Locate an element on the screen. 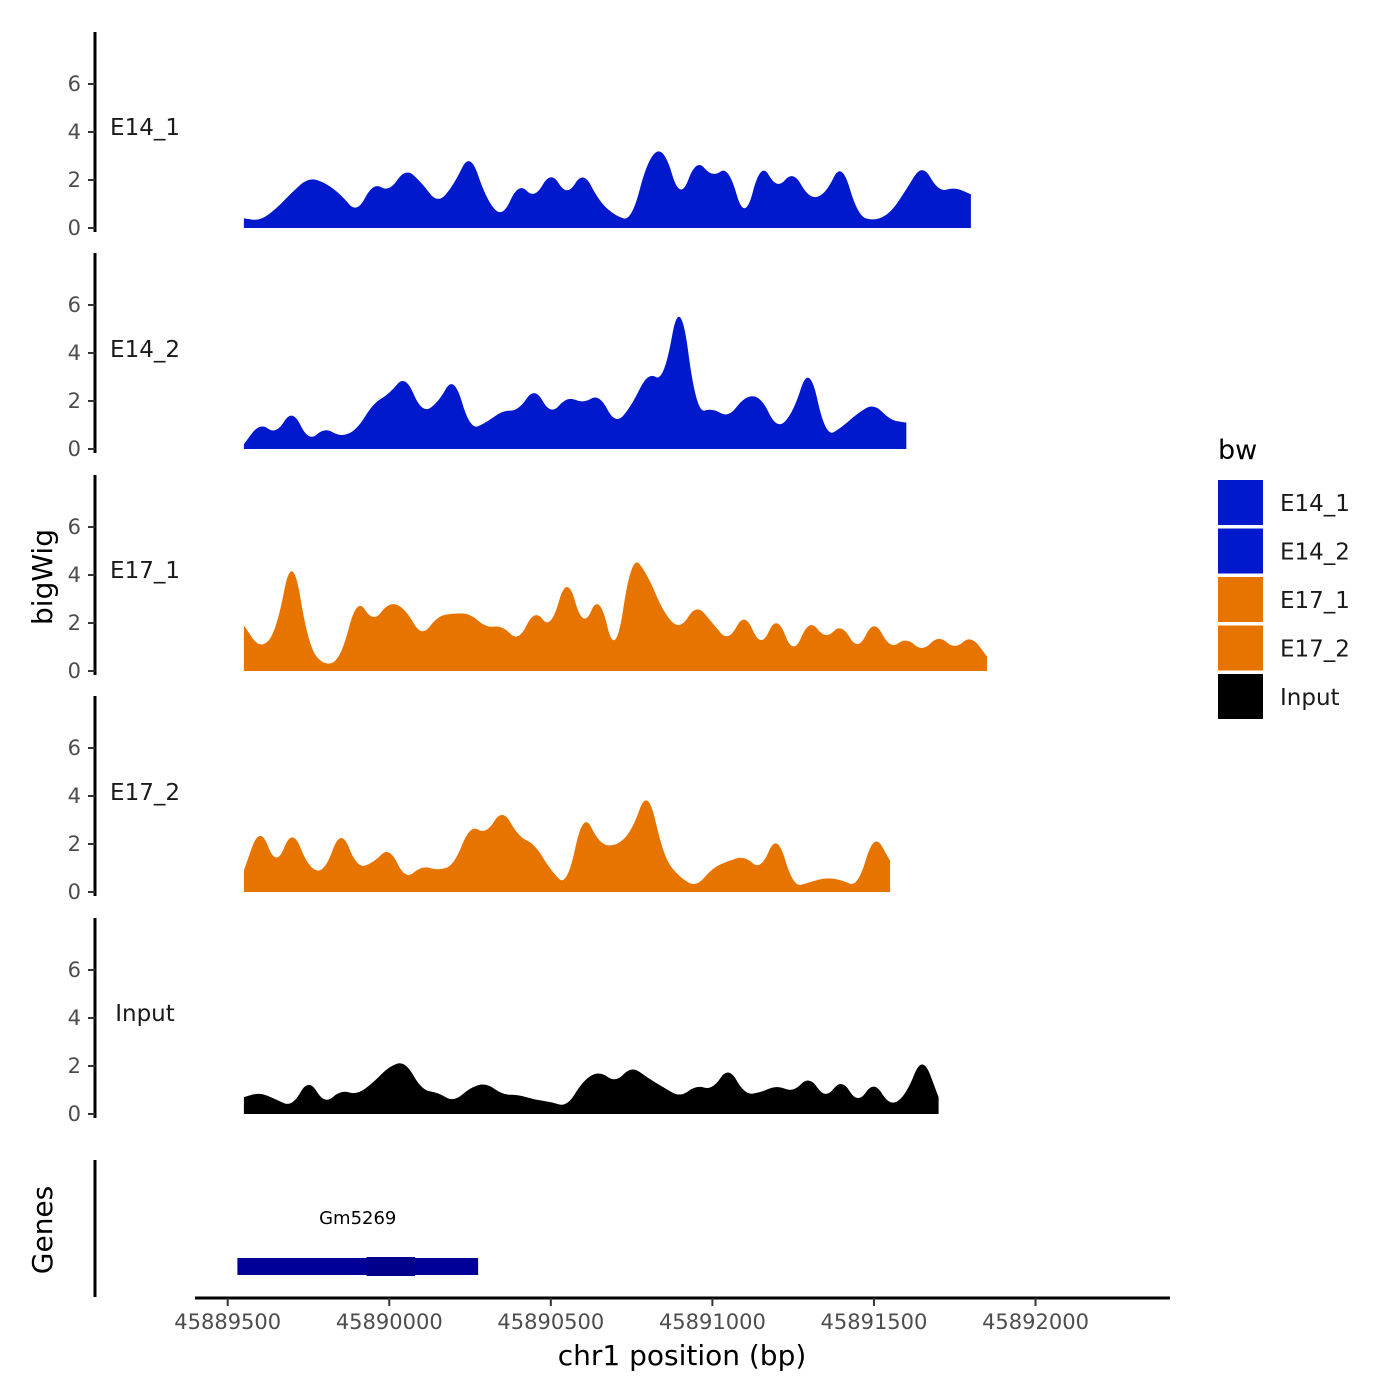  legend-label: E14_2 is located at coordinates (1315, 553).